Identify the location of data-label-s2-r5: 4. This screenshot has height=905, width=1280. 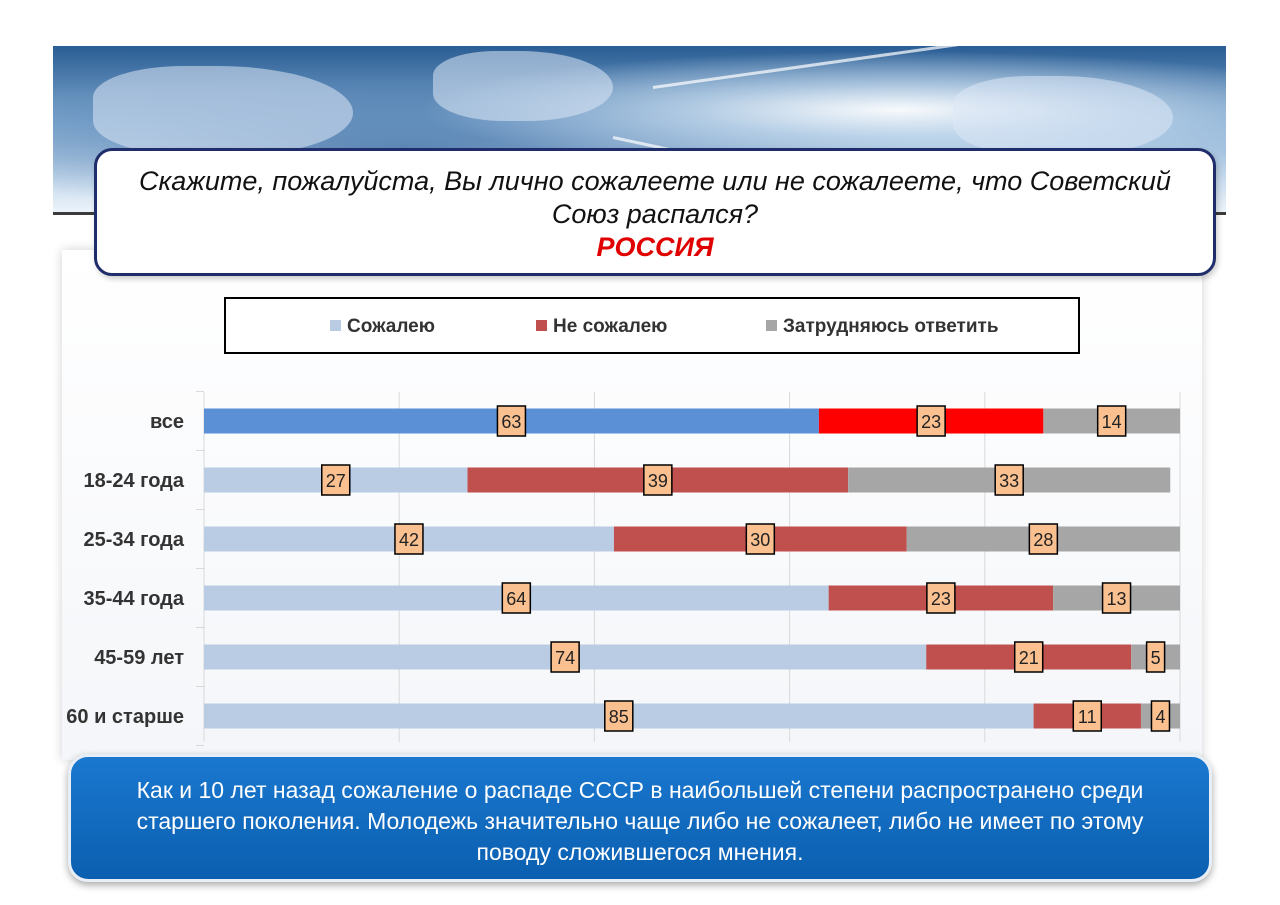
(1160, 717).